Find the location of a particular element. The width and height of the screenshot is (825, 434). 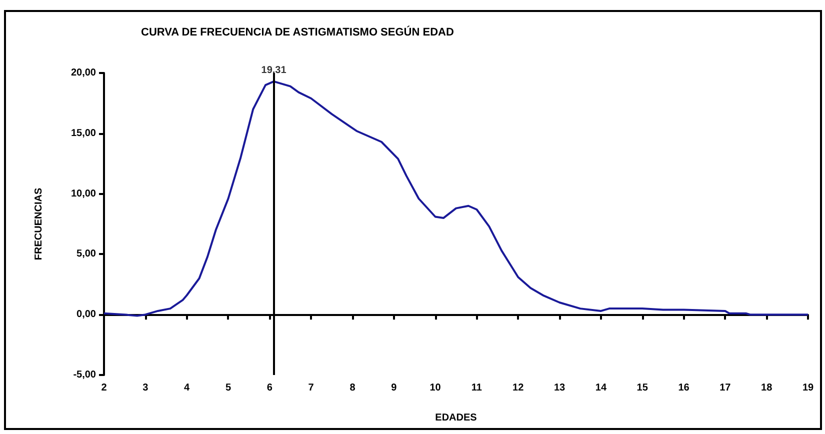

x-tick-label: 10 is located at coordinates (436, 388).